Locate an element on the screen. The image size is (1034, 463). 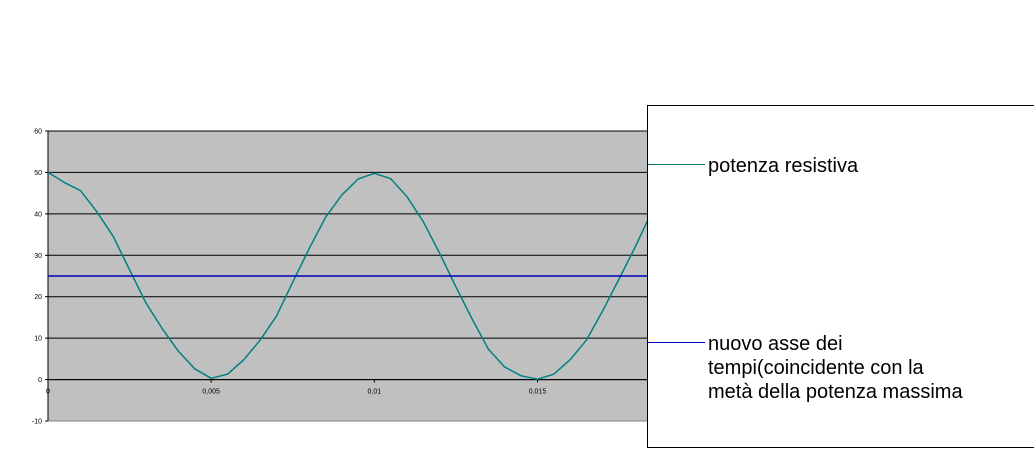
x-tick-label: 0 is located at coordinates (48, 392).